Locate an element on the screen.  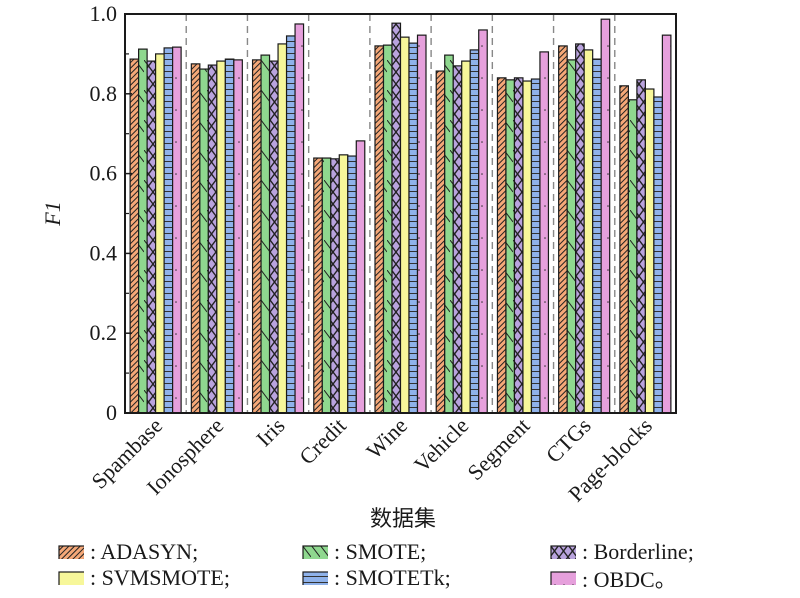
bar-adasyn-spambase is located at coordinates (134, 236).